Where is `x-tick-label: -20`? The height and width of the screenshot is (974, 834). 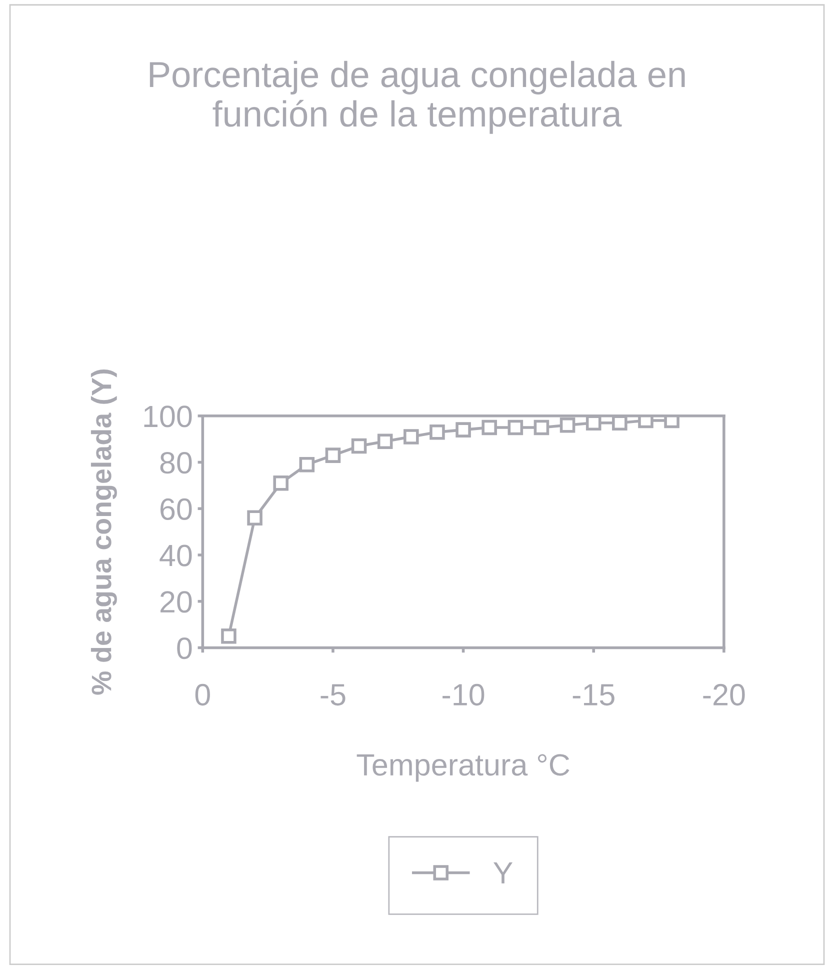
x-tick-label: -20 is located at coordinates (724, 695).